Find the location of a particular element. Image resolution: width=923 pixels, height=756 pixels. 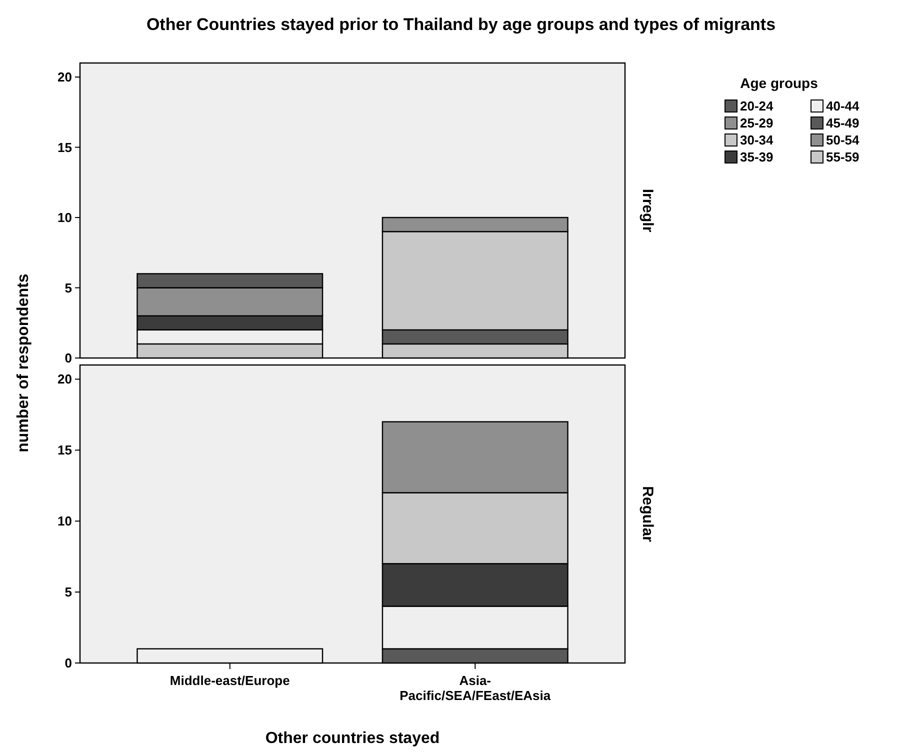

y2-axis-title: Regular is located at coordinates (647, 514).